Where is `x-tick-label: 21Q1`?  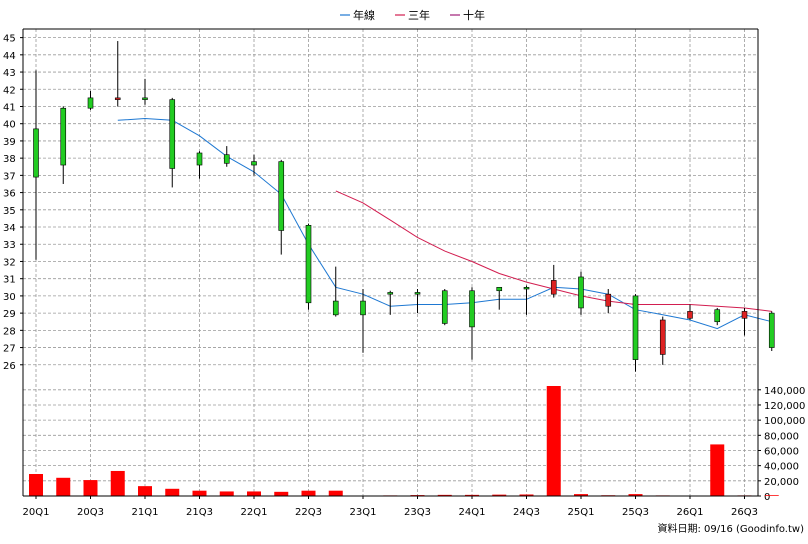
x-tick-label: 21Q1 is located at coordinates (145, 512).